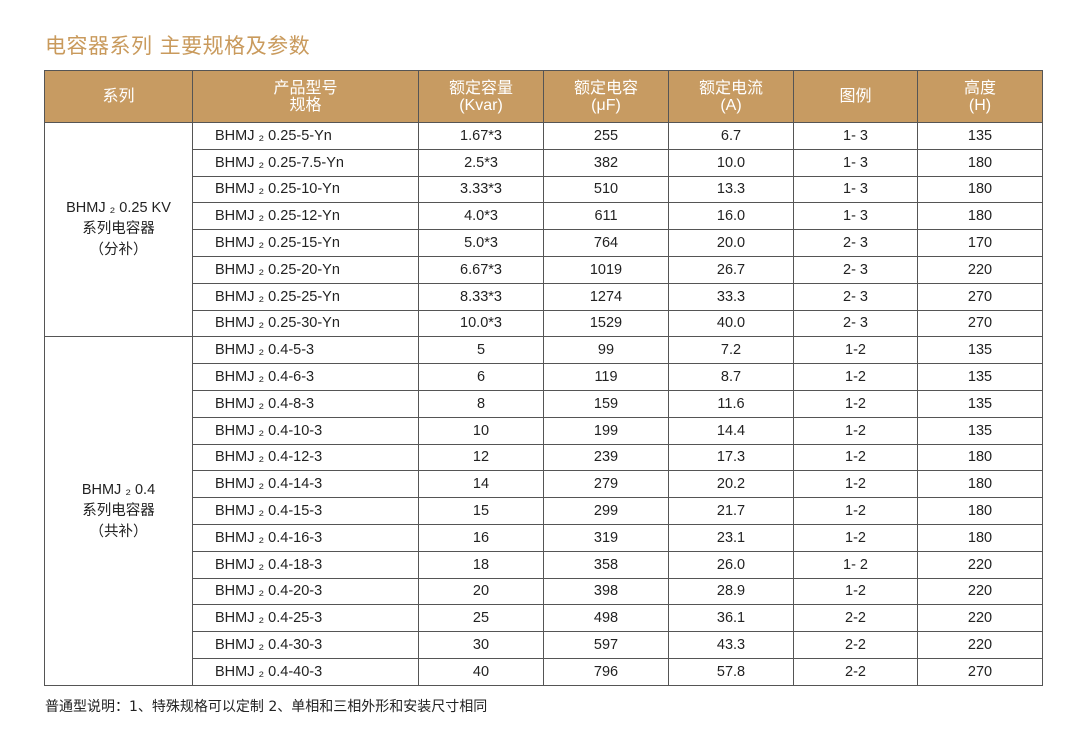  I want to click on capacitance-cell: 255, so click(606, 136).